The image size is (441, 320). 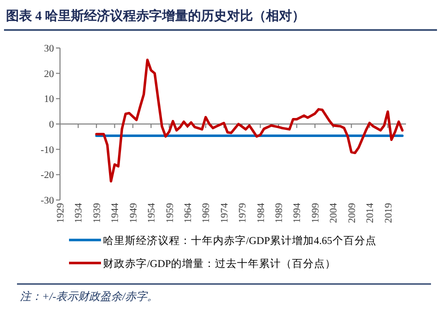 What do you see at coordinates (170, 213) in the screenshot?
I see `x-tick-label: 1959` at bounding box center [170, 213].